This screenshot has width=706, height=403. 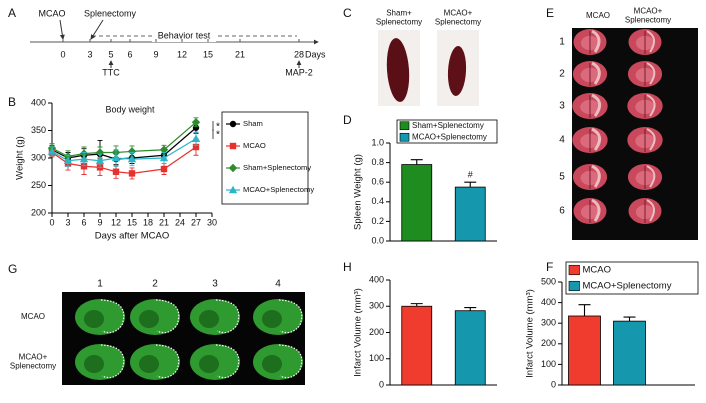 I want to click on label-bg, so click(x=184, y=36).